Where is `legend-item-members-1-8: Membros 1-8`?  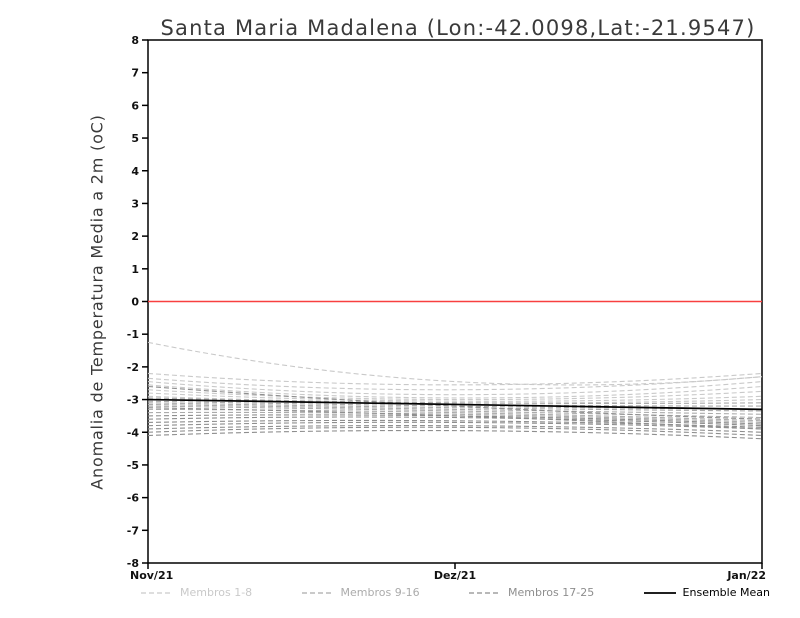 legend-item-members-1-8: Membros 1-8 is located at coordinates (196, 592).